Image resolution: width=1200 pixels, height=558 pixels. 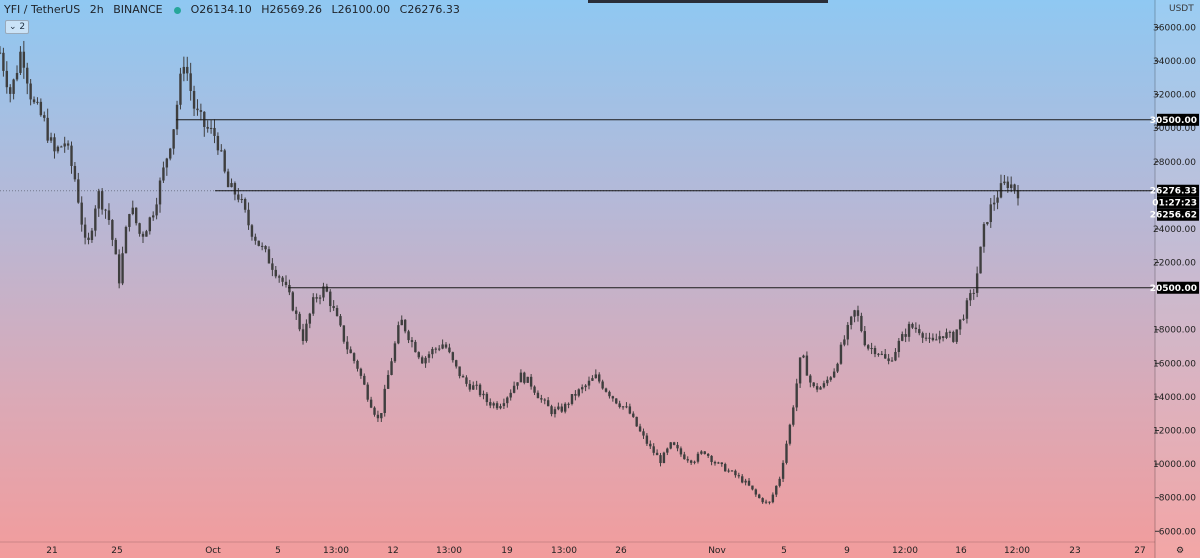 I want to click on ohlc-close: C26276.33, so click(x=429, y=9).